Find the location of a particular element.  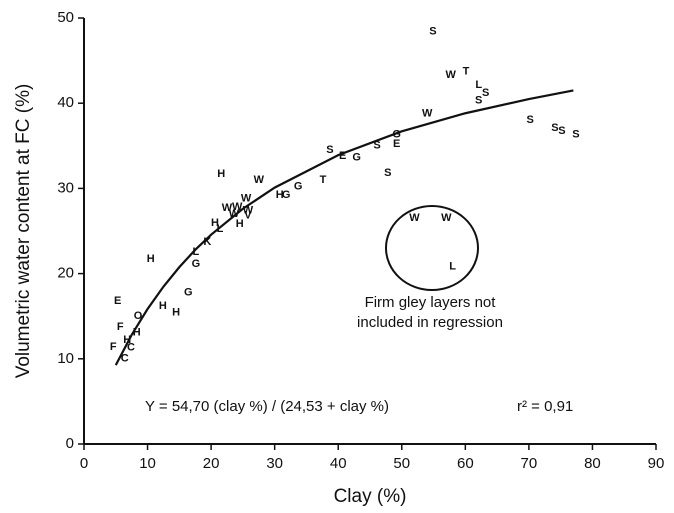

y-tick-label: 30 is located at coordinates (65, 187).